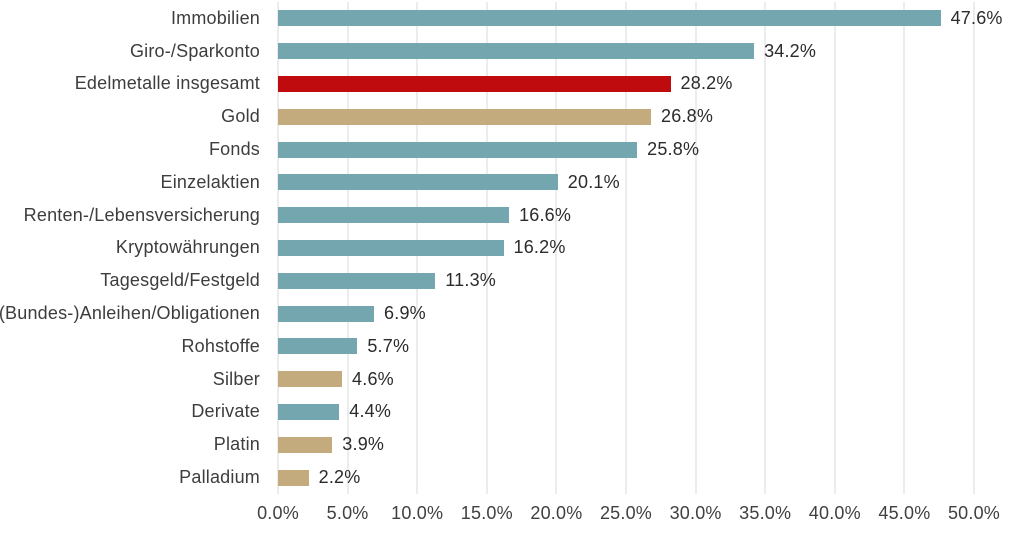 Image resolution: width=1020 pixels, height=535 pixels. Describe the element at coordinates (417, 513) in the screenshot. I see `x-tick-label: 10.0%` at that location.